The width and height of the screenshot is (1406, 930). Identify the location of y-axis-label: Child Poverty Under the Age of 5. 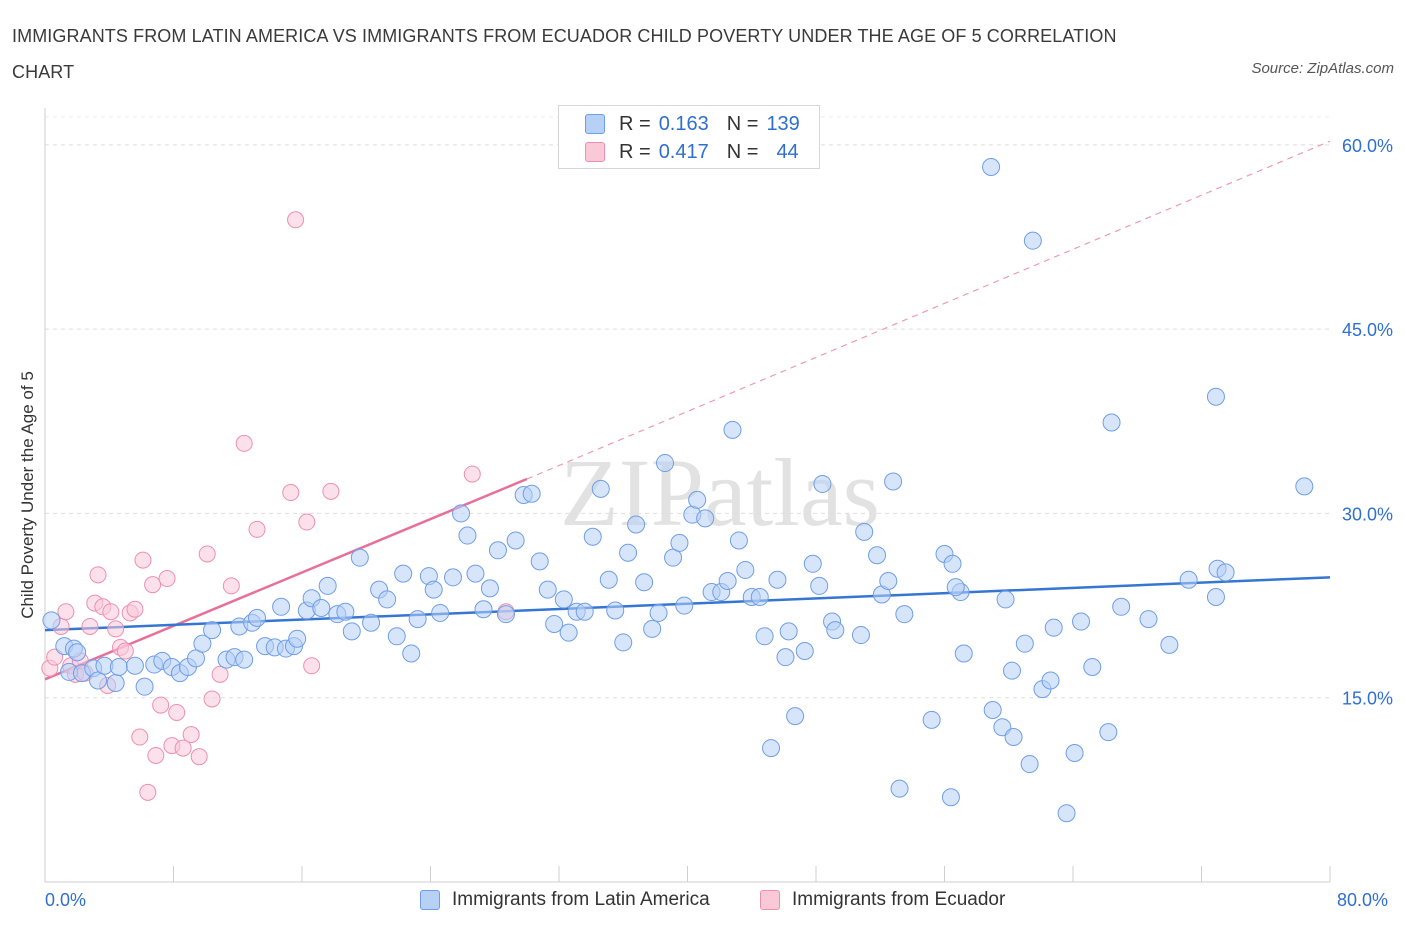
(27, 495).